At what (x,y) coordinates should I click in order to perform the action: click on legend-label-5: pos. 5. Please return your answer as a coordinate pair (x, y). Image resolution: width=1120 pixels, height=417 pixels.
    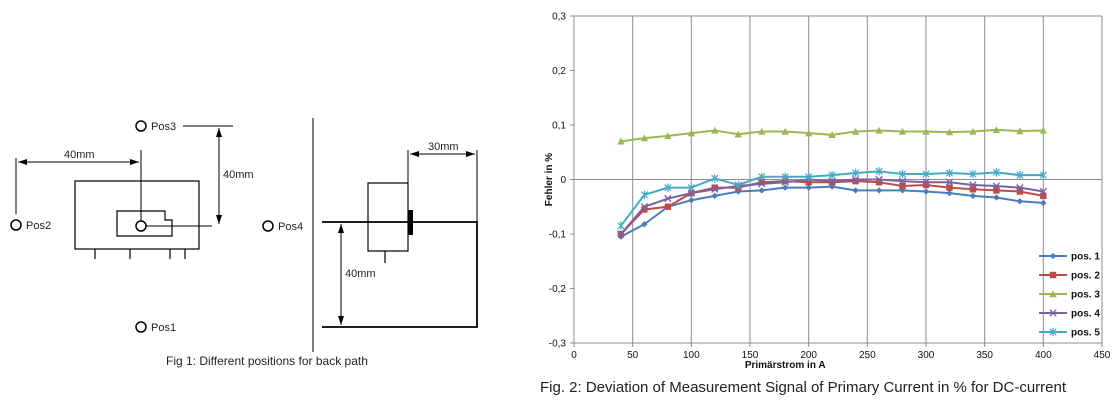
    Looking at the image, I should click on (1085, 333).